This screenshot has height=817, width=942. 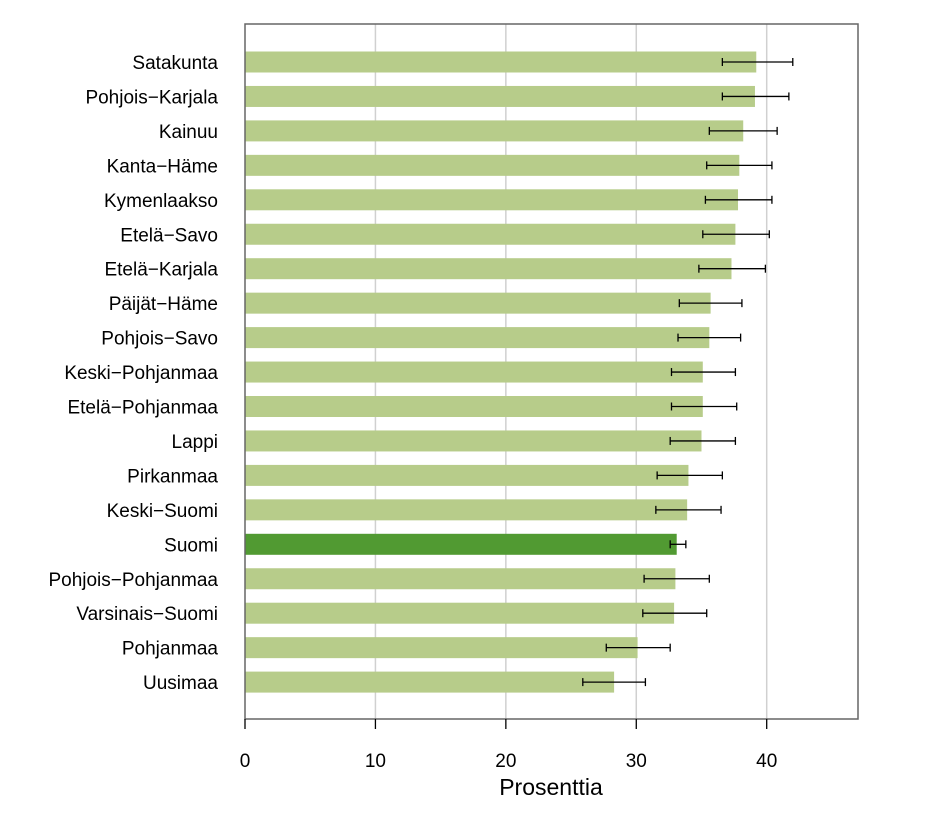 What do you see at coordinates (161, 270) in the screenshot?
I see `category-label: Etelä−Karjala` at bounding box center [161, 270].